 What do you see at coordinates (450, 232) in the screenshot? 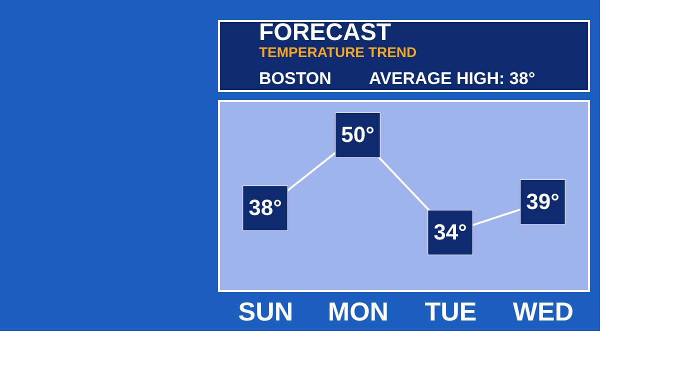
I see `data-label: 34°` at bounding box center [450, 232].